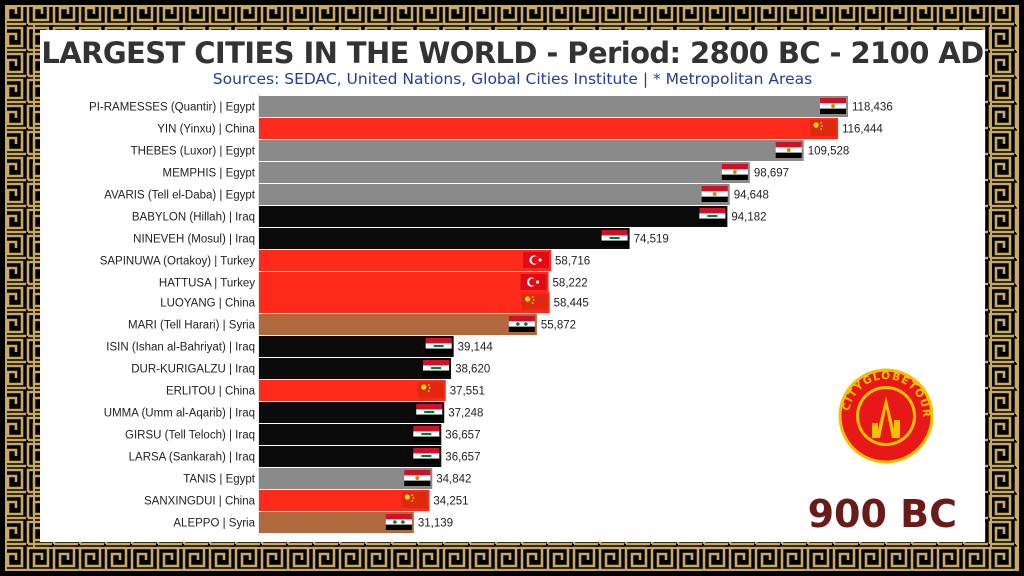 The height and width of the screenshot is (576, 1024). Describe the element at coordinates (771, 174) in the screenshot. I see `value-label: 98,697` at that location.